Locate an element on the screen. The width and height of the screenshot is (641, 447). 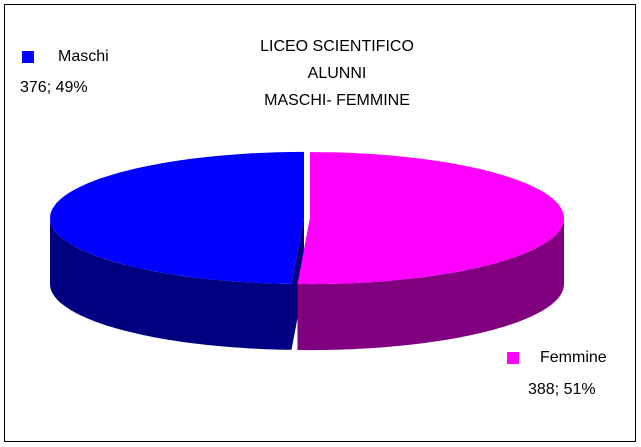
chart-title: MASCHI- FEMMINE is located at coordinates (337, 100).